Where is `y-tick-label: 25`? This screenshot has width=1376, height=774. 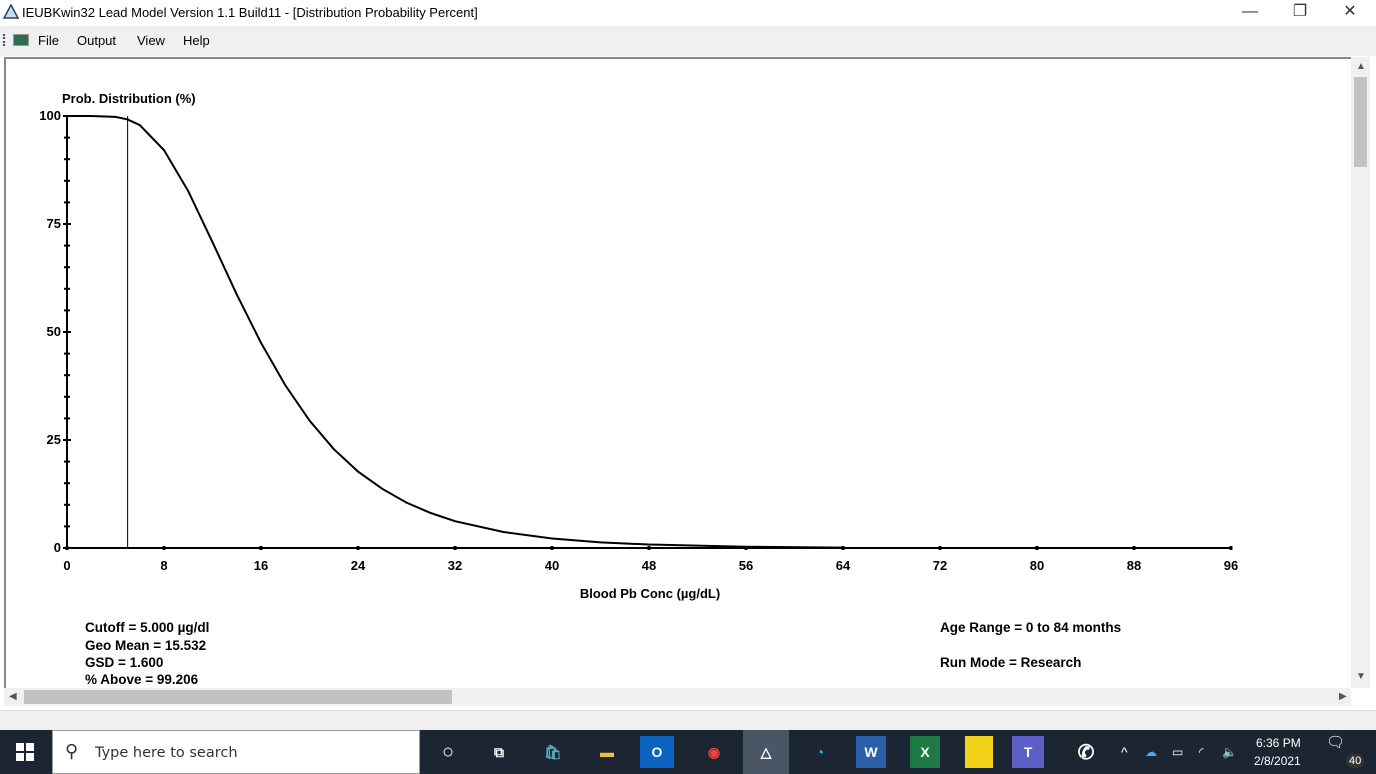
y-tick-label: 25 is located at coordinates (54, 439).